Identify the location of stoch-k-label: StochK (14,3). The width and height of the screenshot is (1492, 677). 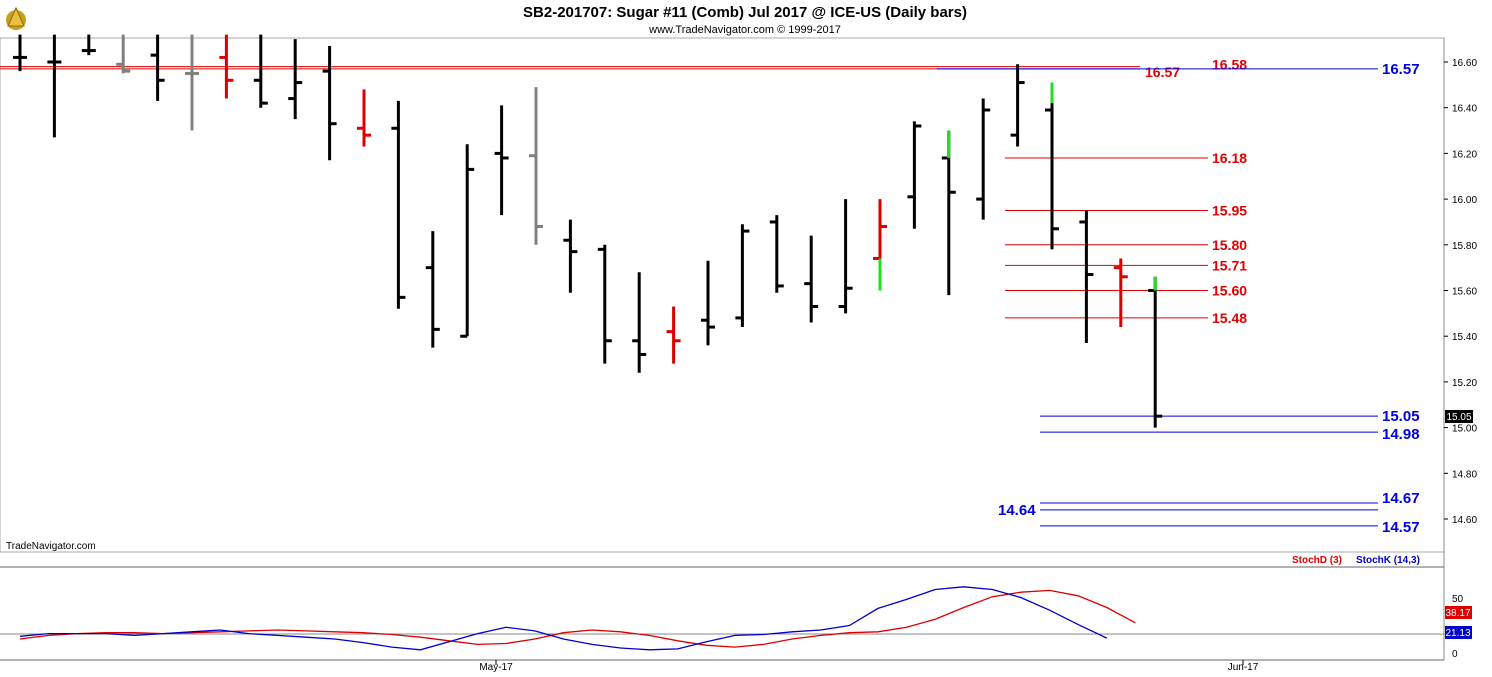
(1388, 560).